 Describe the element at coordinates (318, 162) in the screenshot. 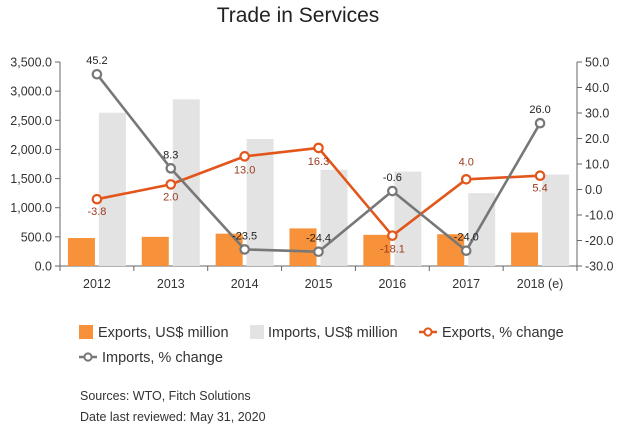

I see `exports-change-label: 16.3` at that location.